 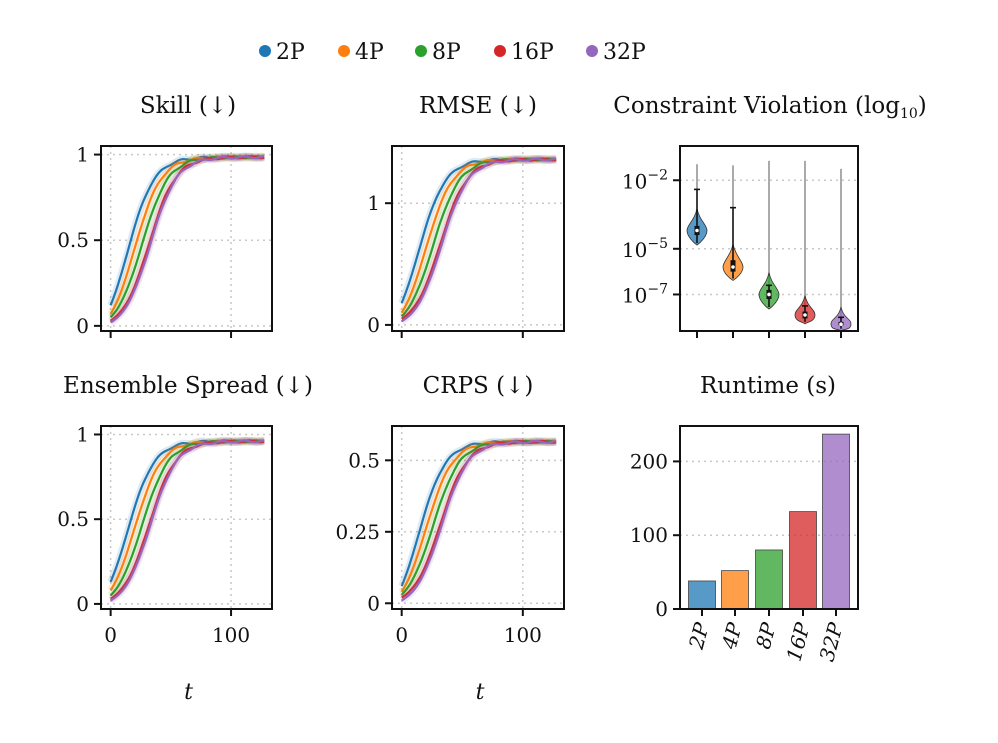 What do you see at coordinates (446, 52) in the screenshot?
I see `legend-label-8p: 8P` at bounding box center [446, 52].